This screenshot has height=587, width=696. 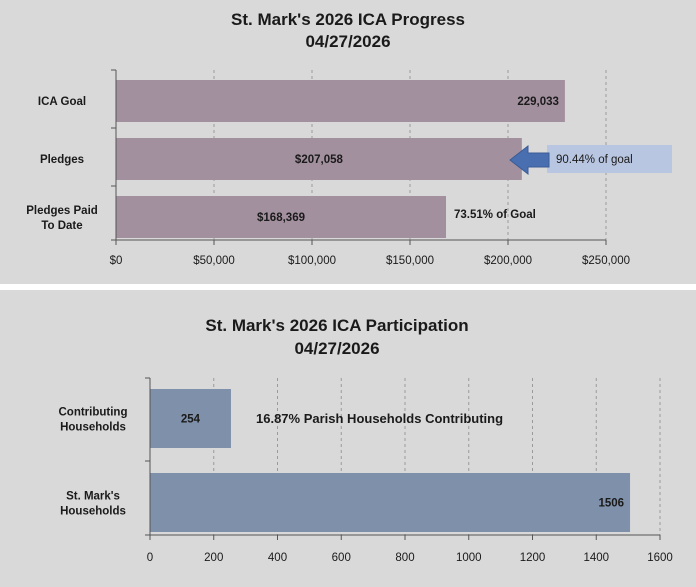 I want to click on bar-value-label: 1506, so click(x=611, y=504).